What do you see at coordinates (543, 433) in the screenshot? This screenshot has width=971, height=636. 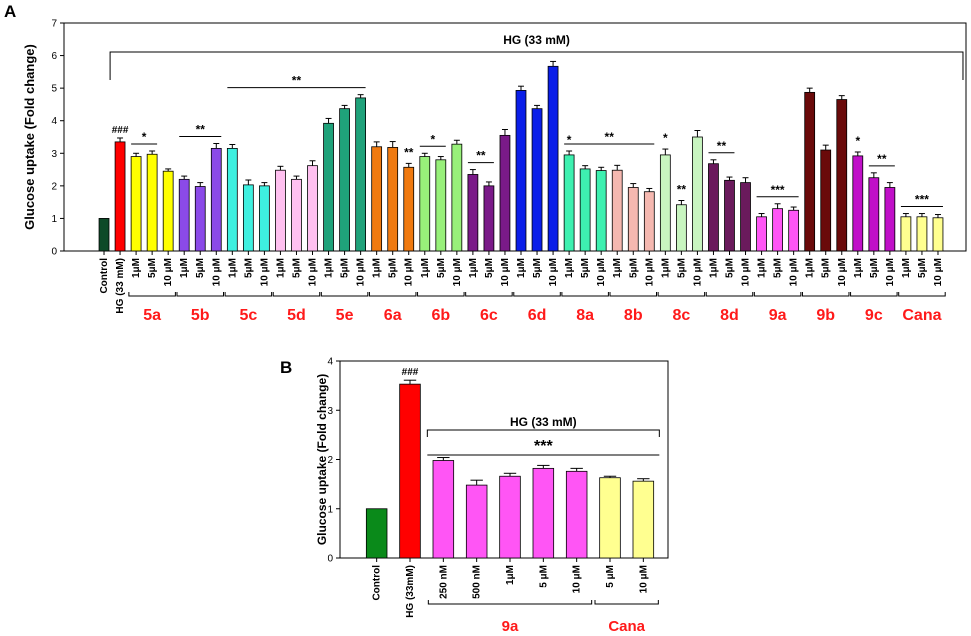 I see `treatment-bracket` at bounding box center [543, 433].